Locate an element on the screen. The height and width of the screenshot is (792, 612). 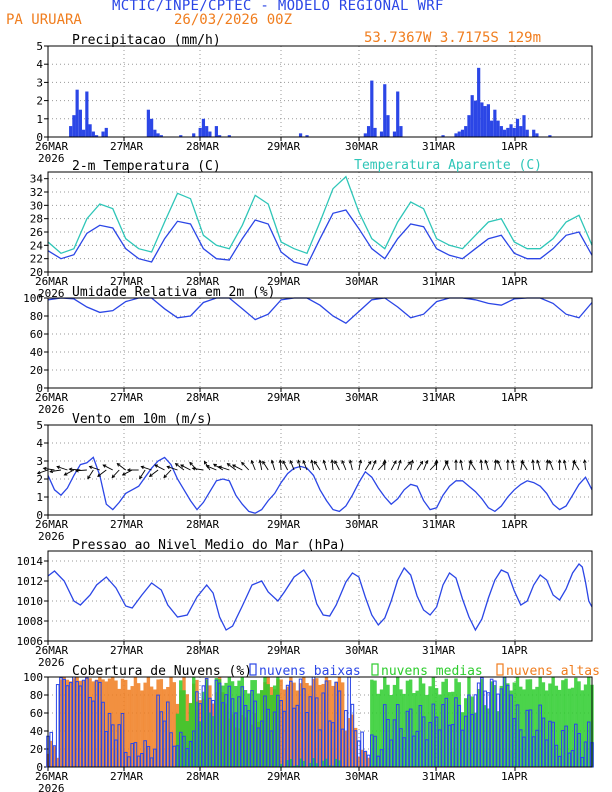
x-year-label: 2026 is located at coordinates (51, 158).